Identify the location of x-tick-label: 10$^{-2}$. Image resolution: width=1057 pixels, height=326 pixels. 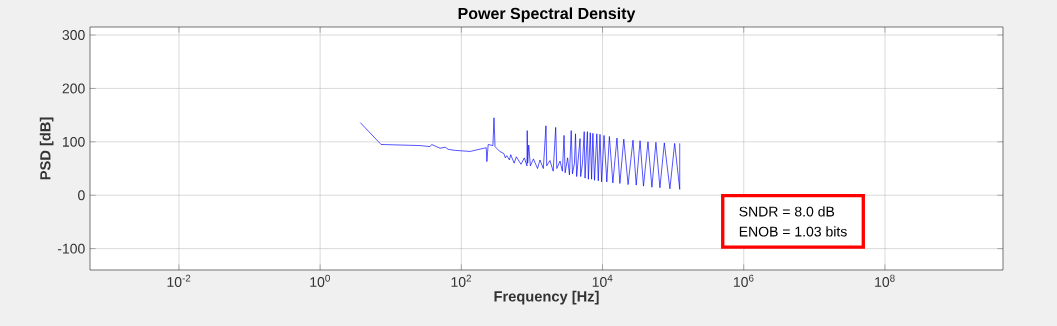
(179, 280).